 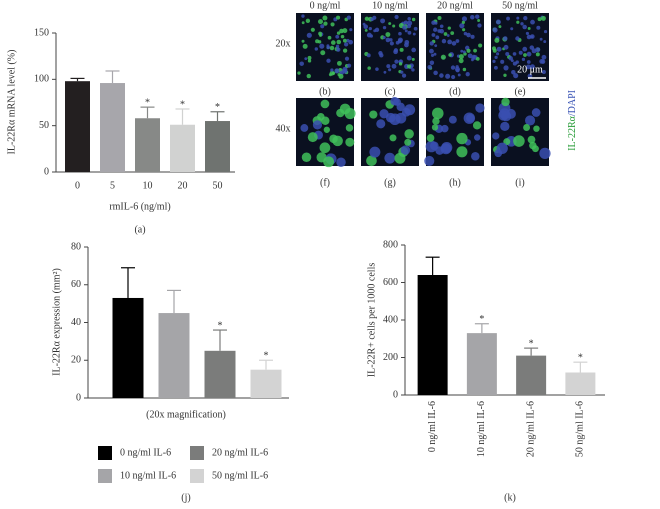 I want to click on legend-label: 0 ng/ml IL-6, so click(x=145, y=452).